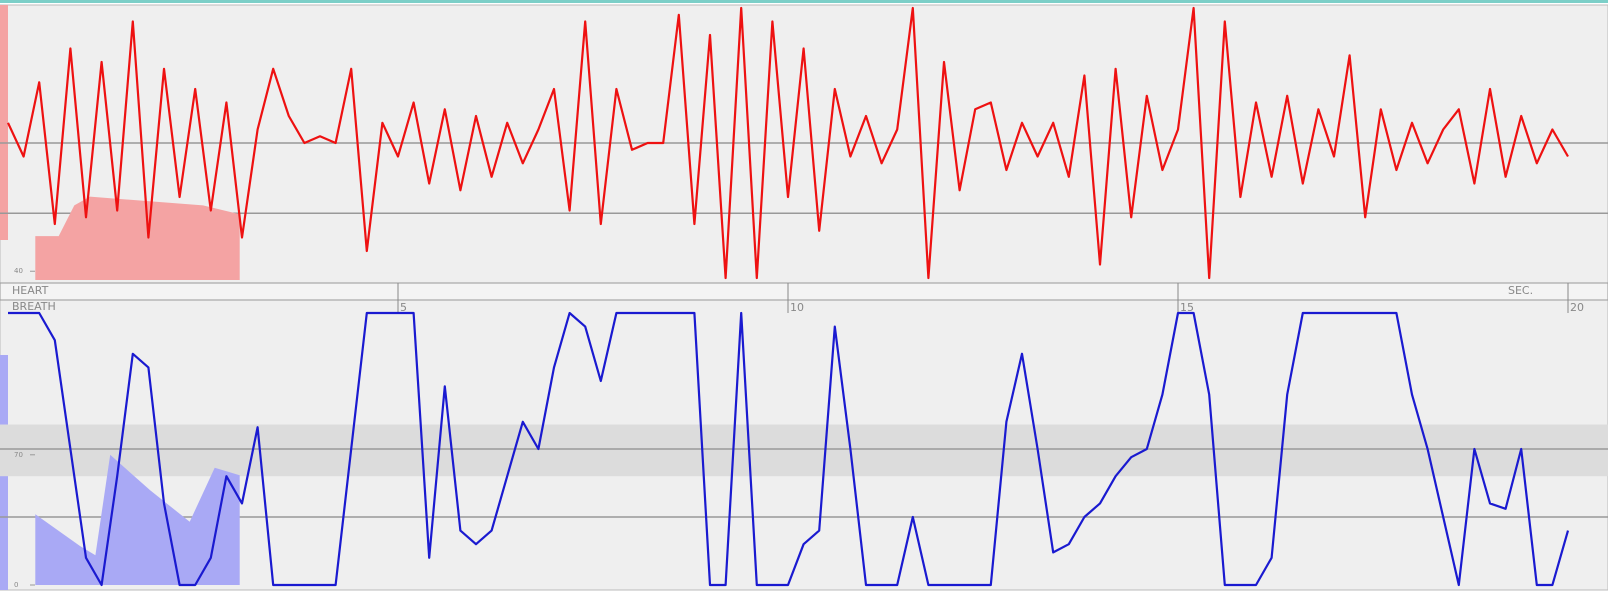  Describe the element at coordinates (797, 307) in the screenshot. I see `x-tick-label: 10` at that location.